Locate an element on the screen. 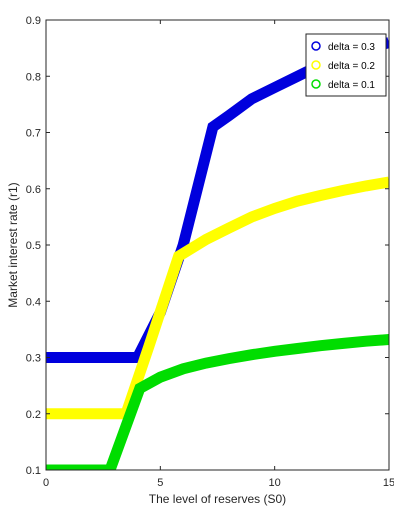 This screenshot has height=520, width=394. y-axis-label: Market interest rate (r1) is located at coordinates (13, 244).